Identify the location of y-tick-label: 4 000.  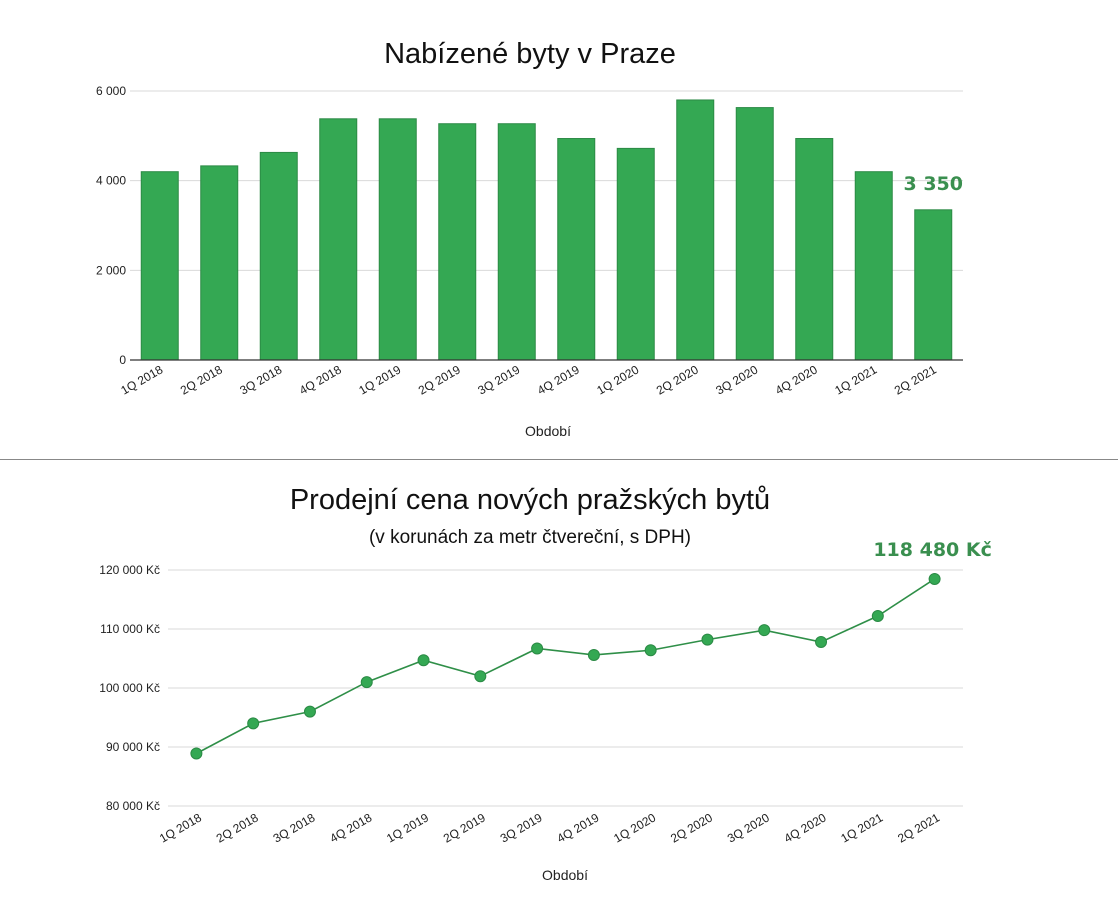
(111, 181).